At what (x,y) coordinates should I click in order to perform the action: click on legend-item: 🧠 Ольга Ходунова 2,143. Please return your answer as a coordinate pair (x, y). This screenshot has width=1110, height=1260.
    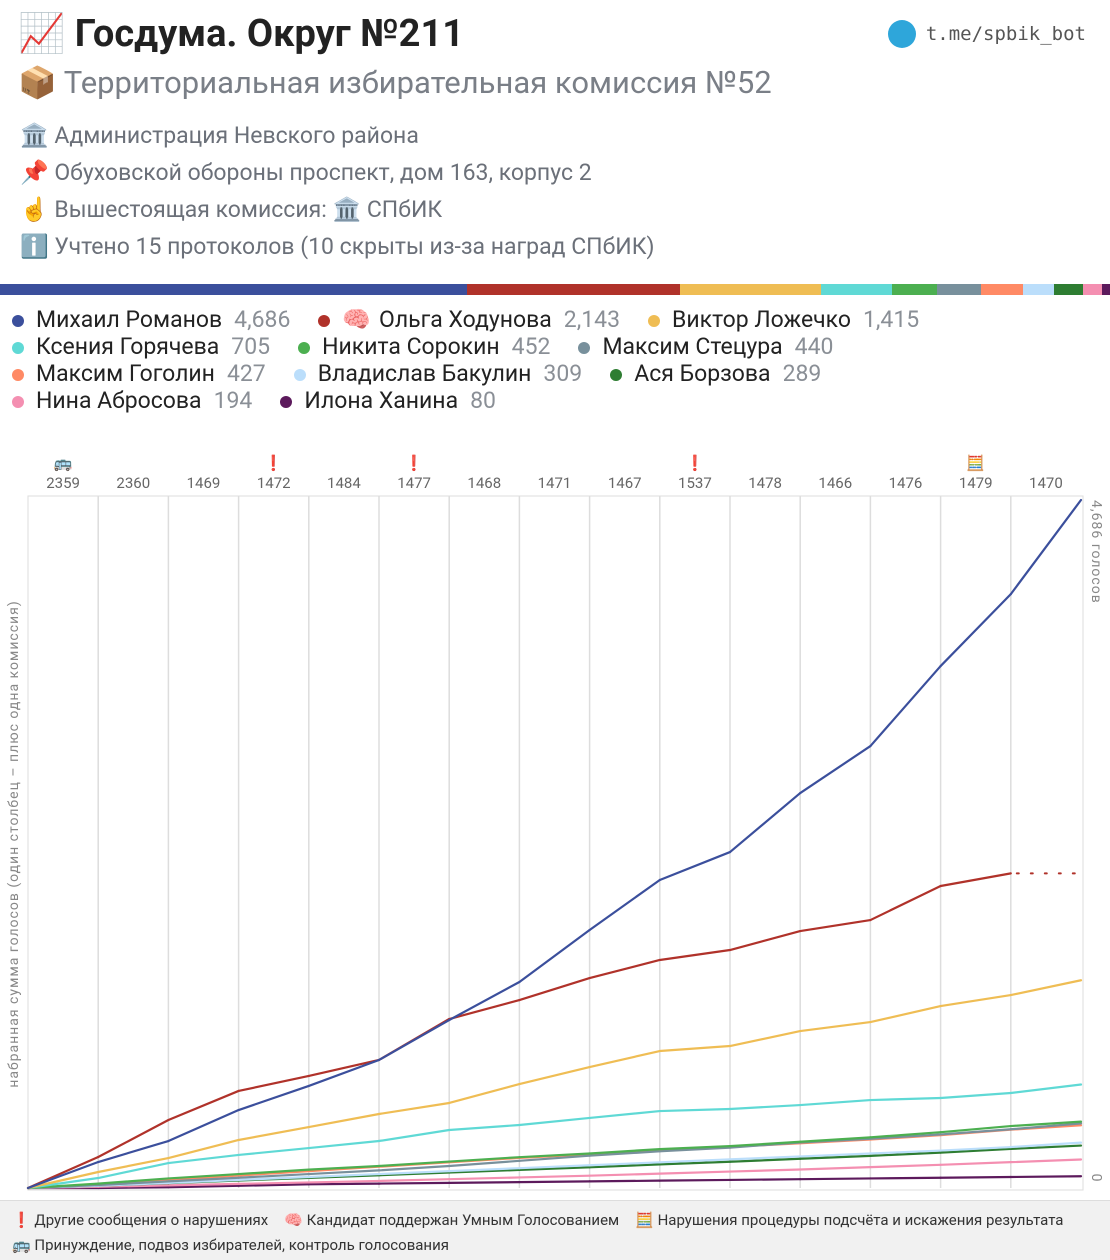
    Looking at the image, I should click on (469, 319).